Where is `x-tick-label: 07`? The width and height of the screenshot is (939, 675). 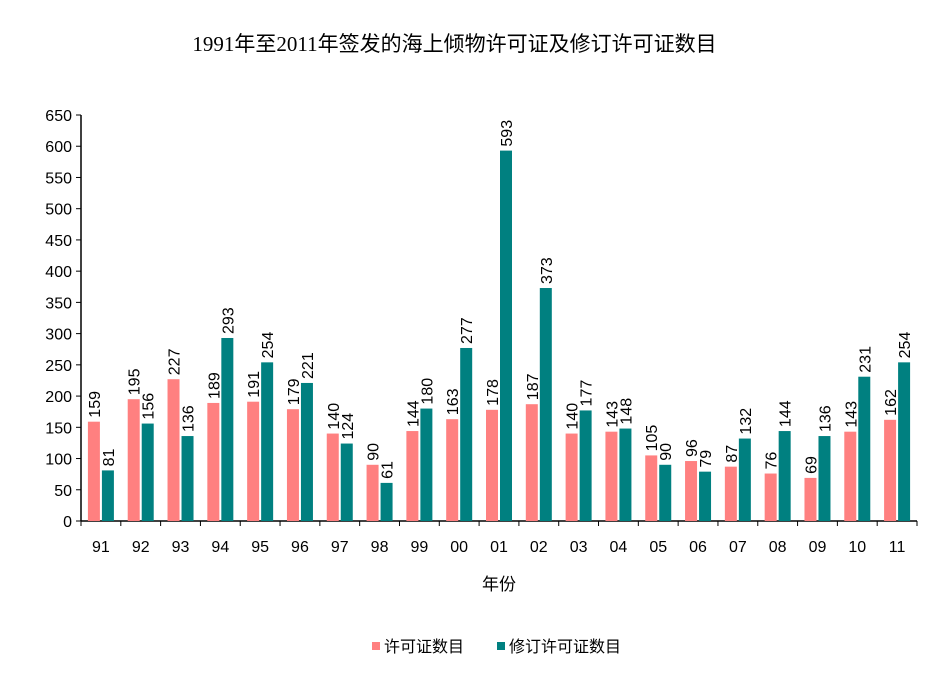
x-tick-label: 07 is located at coordinates (738, 547).